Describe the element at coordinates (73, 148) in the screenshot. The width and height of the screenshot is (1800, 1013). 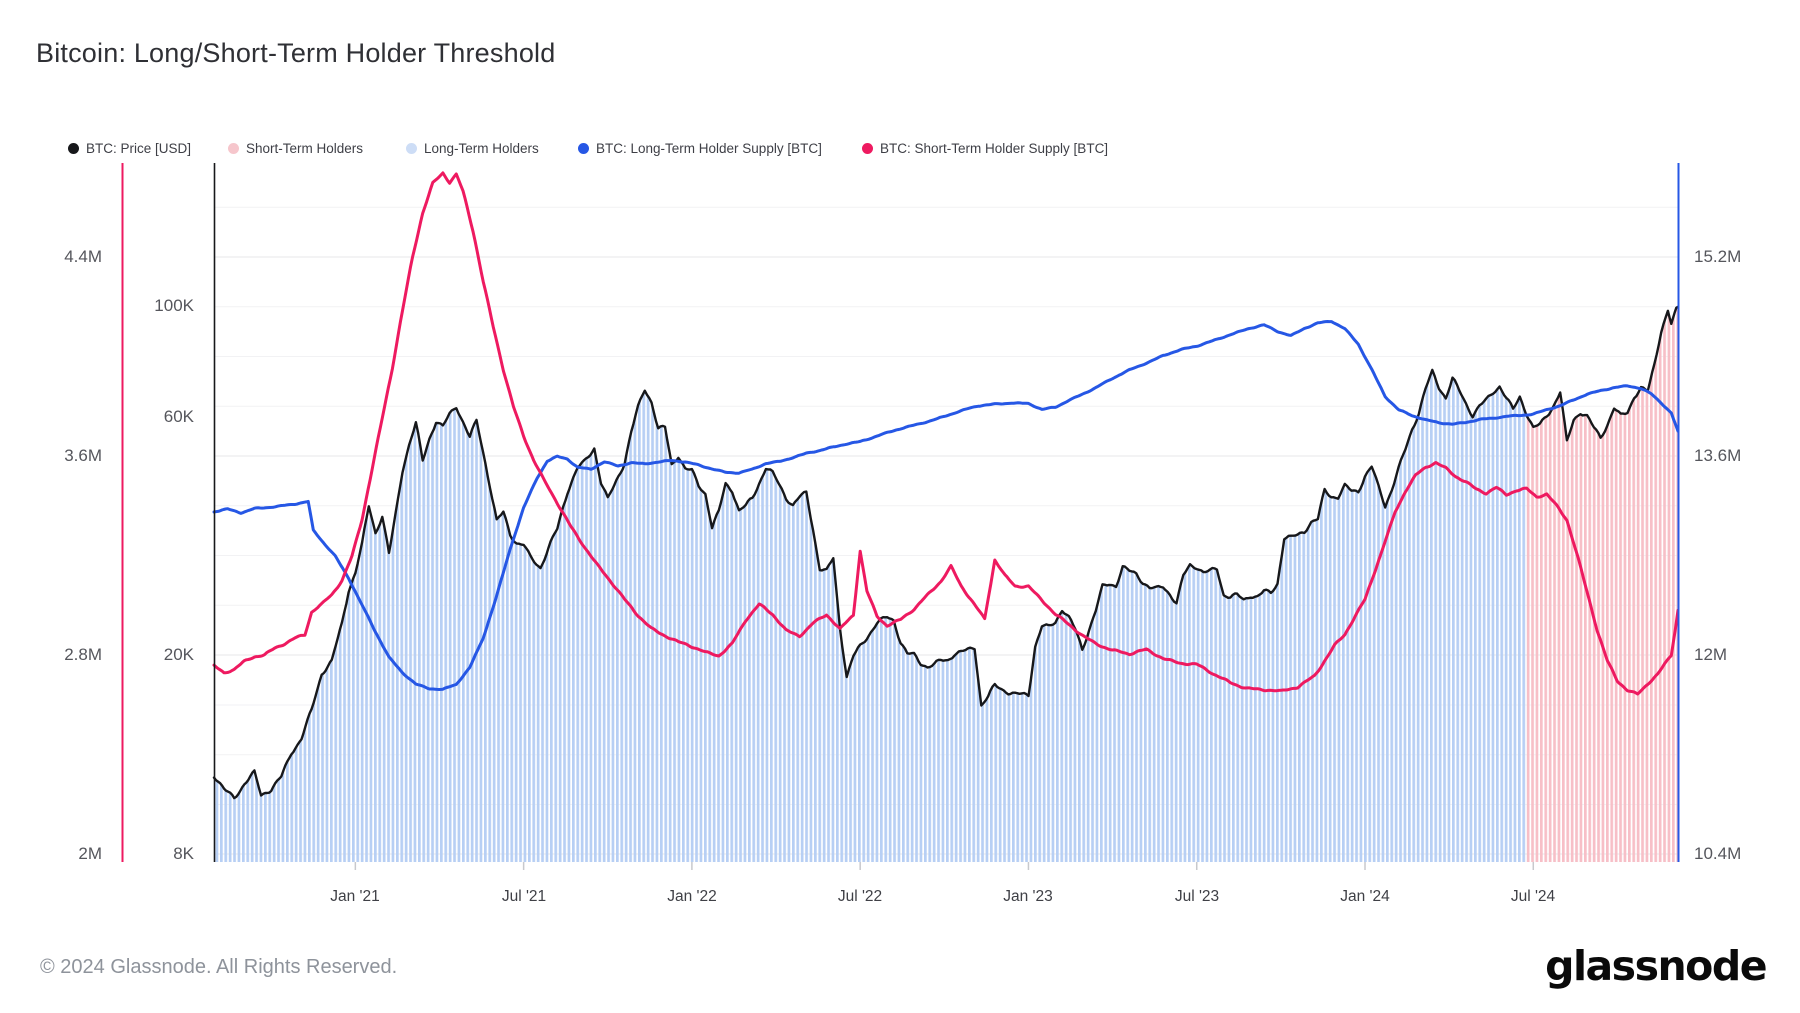
I see `price-legend-dot-icon` at that location.